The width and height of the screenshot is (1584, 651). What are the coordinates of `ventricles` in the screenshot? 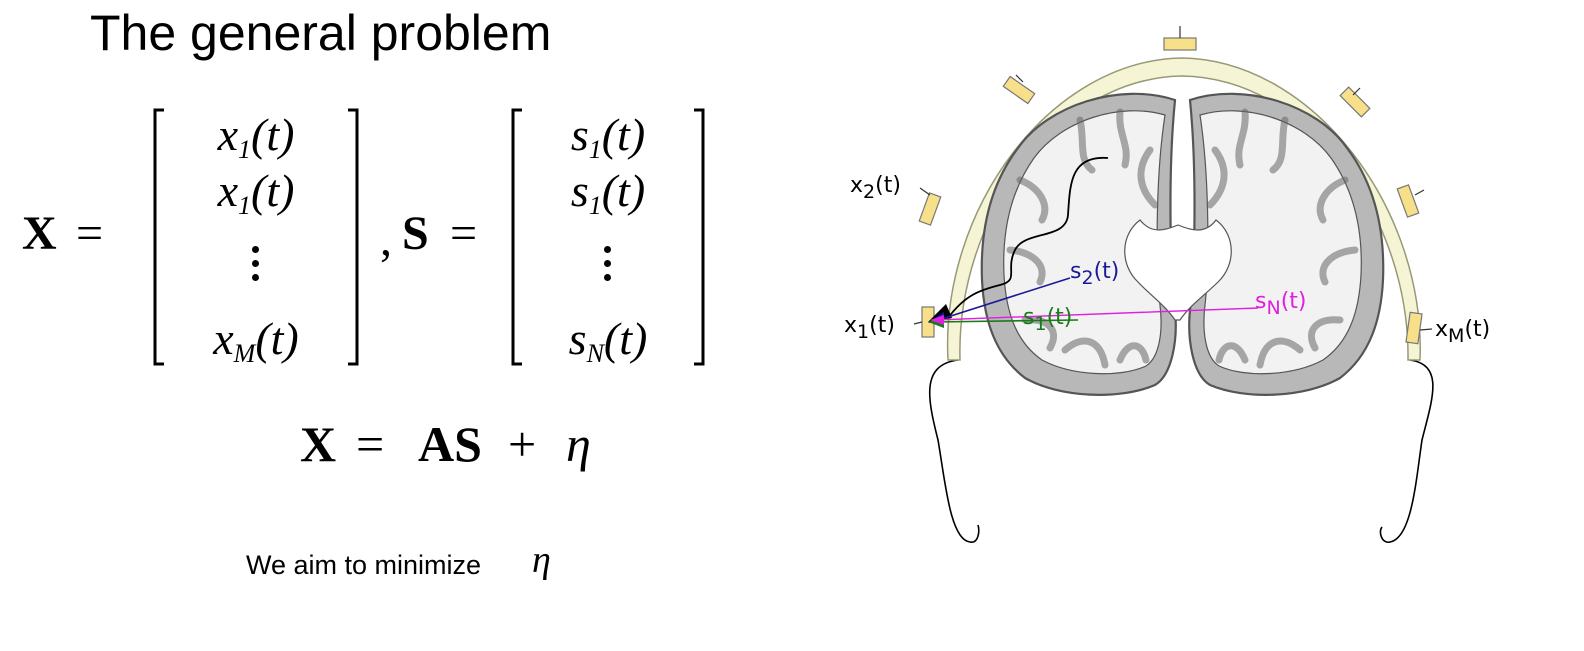 It's located at (1178, 270).